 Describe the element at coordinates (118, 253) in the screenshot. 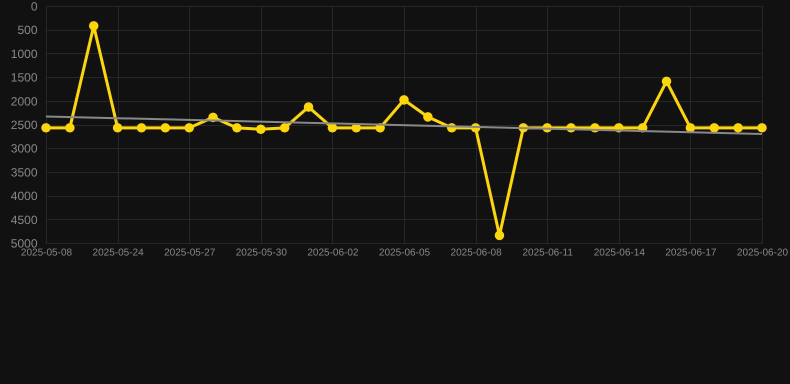

I see `x-tick-label: 2025-05-24` at that location.